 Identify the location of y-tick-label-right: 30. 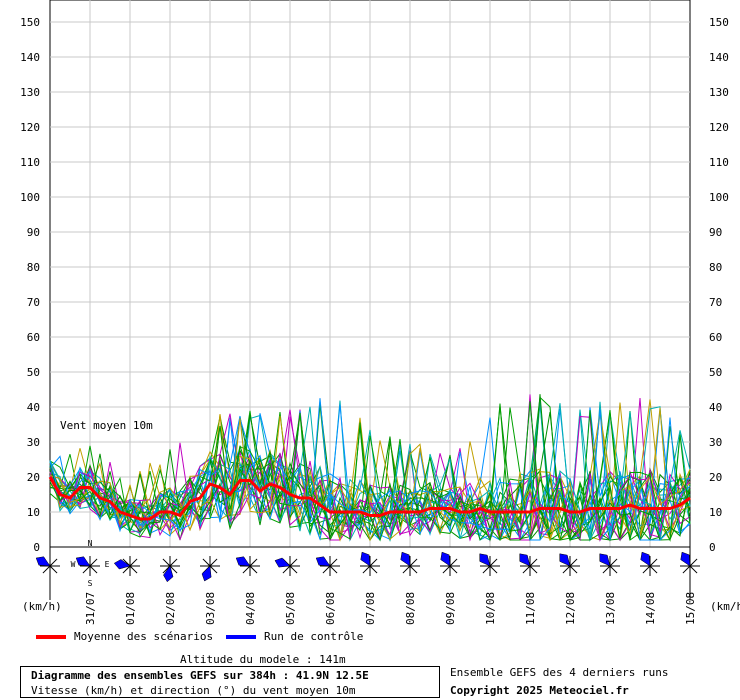
(715, 442).